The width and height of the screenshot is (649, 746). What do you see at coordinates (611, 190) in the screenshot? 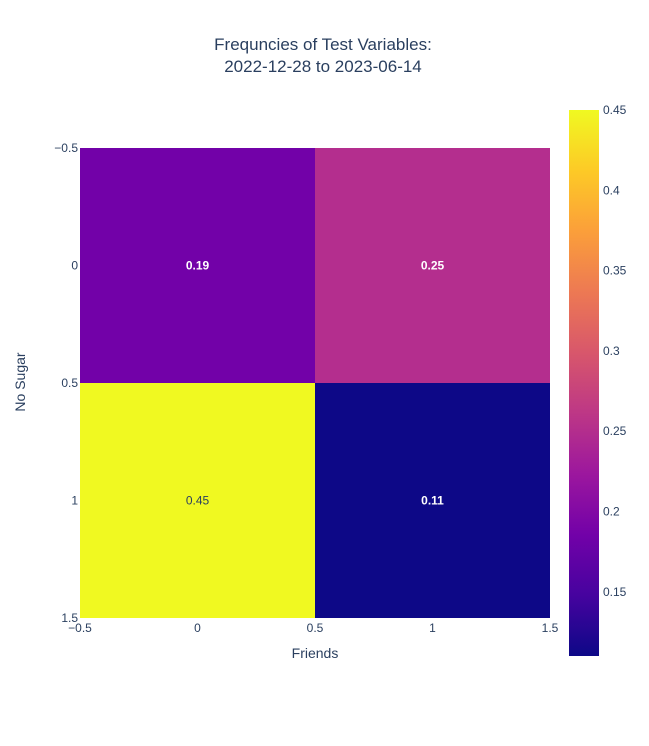
I see `colorbar-tick-label: 0.4` at bounding box center [611, 190].